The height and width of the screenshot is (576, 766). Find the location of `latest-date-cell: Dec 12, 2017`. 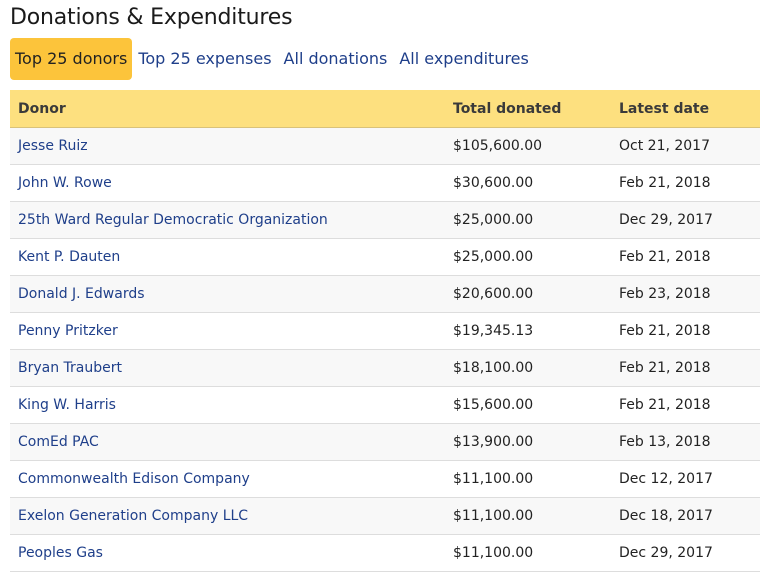

latest-date-cell: Dec 12, 2017 is located at coordinates (685, 479).